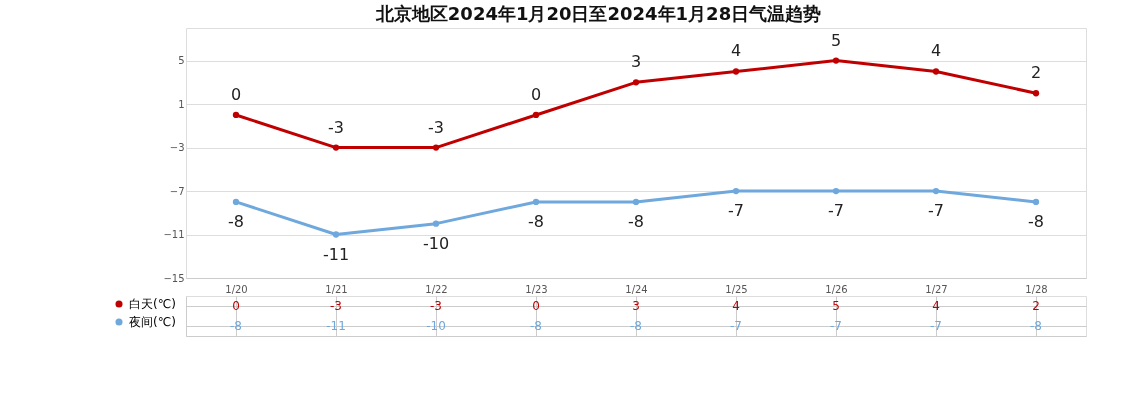  What do you see at coordinates (436, 326) in the screenshot?
I see `data-label: -10` at bounding box center [436, 326].